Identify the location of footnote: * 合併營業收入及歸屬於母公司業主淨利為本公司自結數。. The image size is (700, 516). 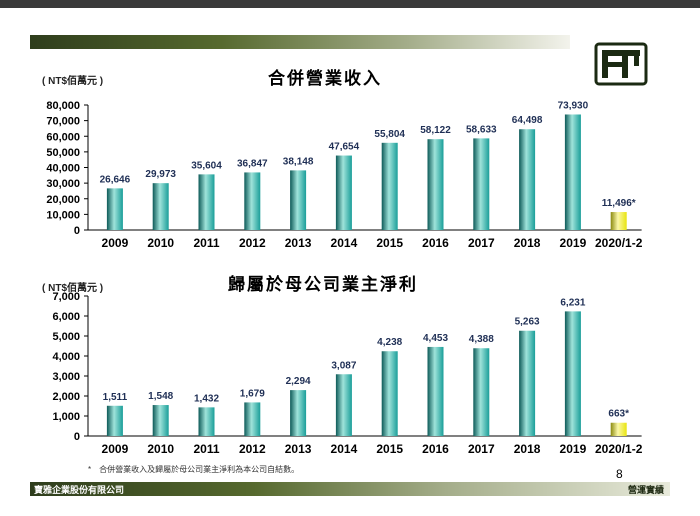
(194, 469).